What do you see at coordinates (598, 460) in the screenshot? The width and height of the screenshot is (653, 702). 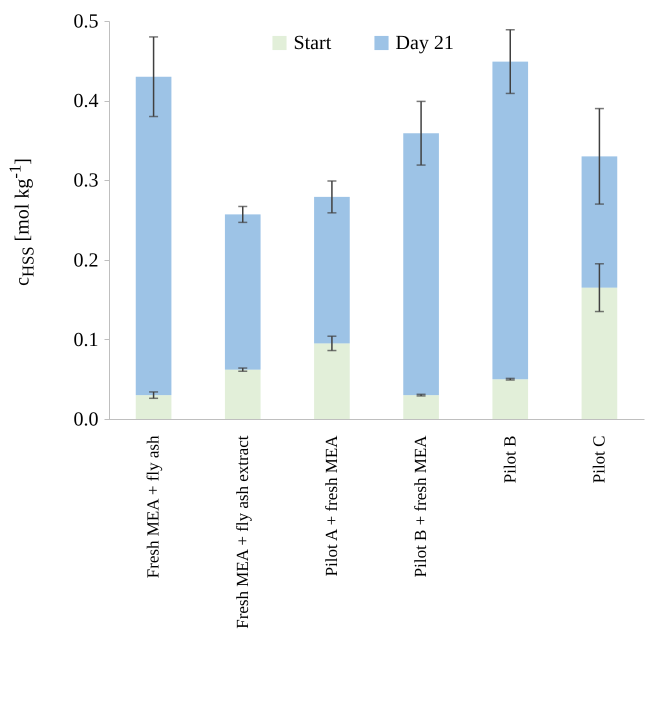 I see `x-tick-label: Pilot C` at bounding box center [598, 460].